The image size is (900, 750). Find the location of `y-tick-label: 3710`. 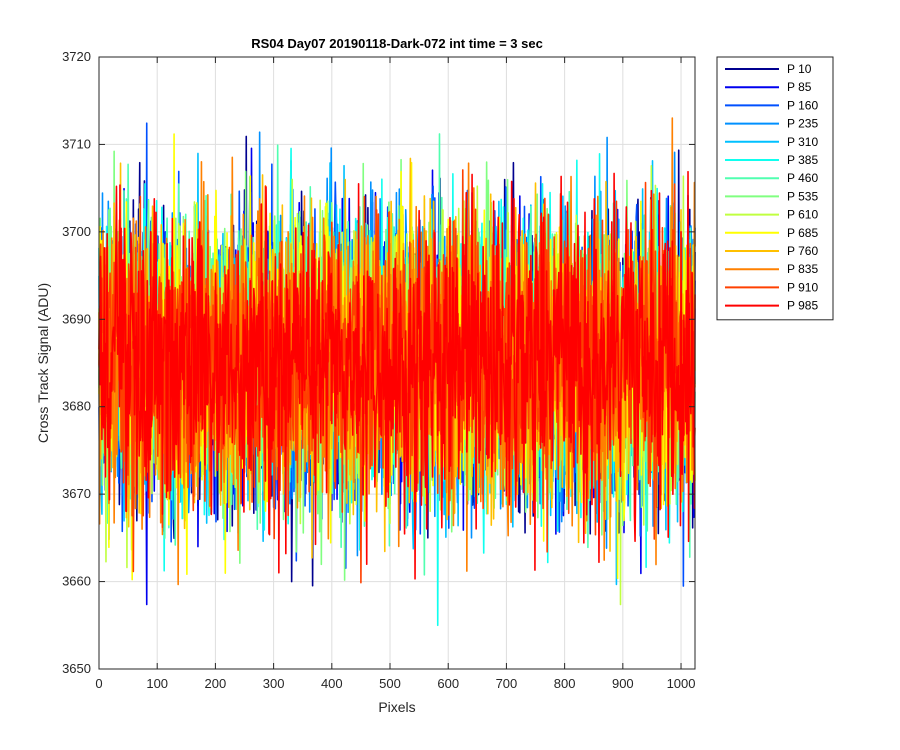

y-tick-label: 3710 is located at coordinates (76, 143).